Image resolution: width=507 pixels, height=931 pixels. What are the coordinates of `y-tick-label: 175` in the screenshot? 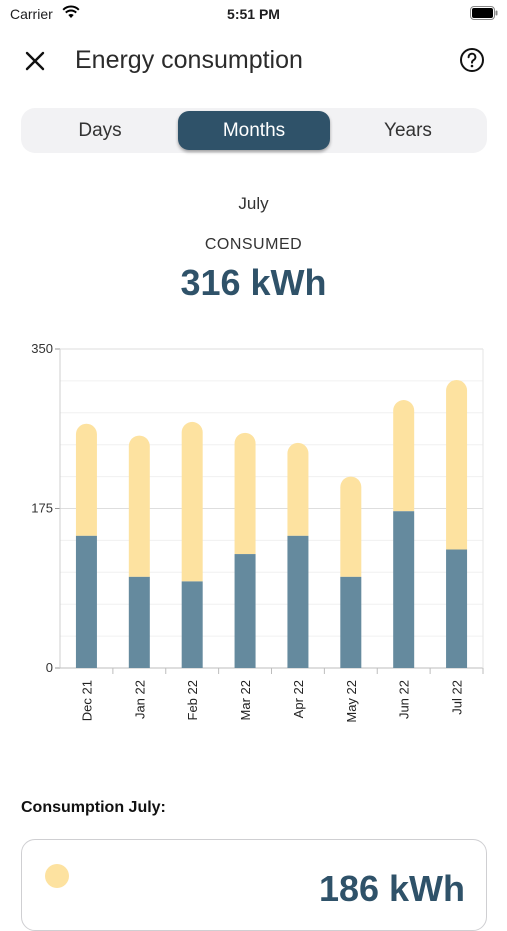 It's located at (42, 508).